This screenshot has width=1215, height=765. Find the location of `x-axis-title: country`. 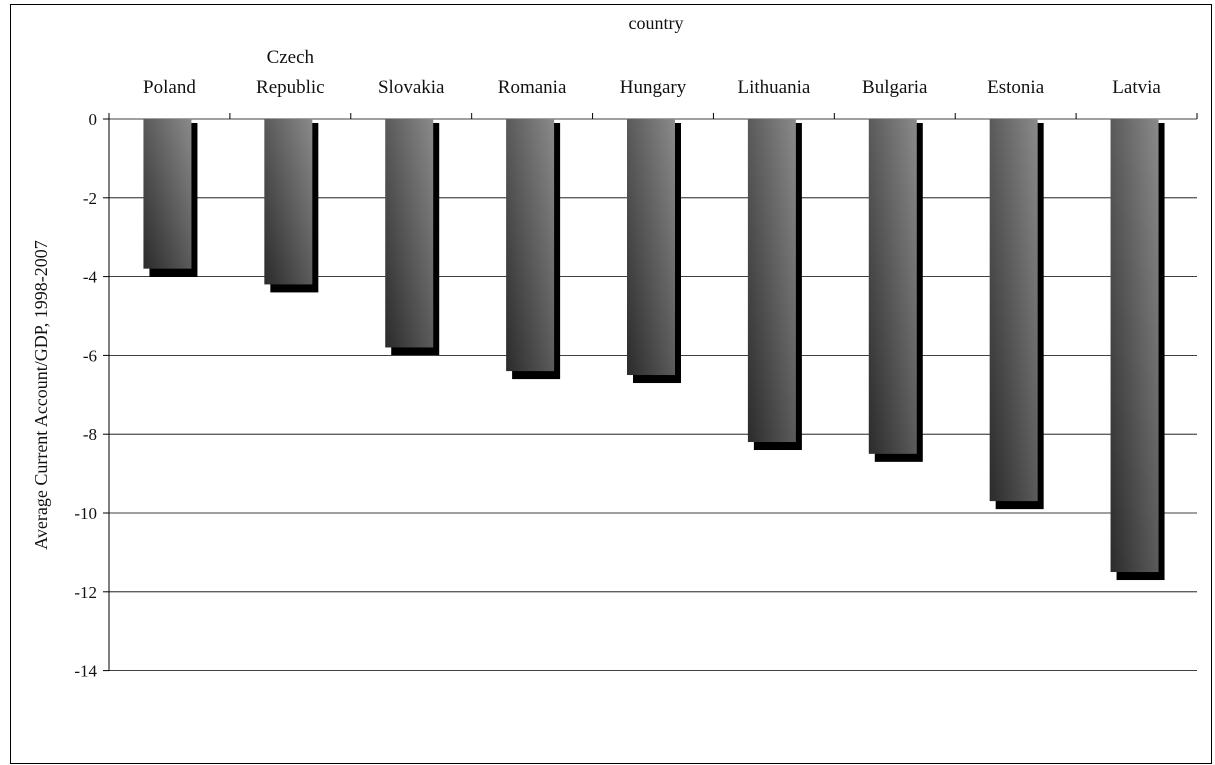

x-axis-title: country is located at coordinates (656, 23).